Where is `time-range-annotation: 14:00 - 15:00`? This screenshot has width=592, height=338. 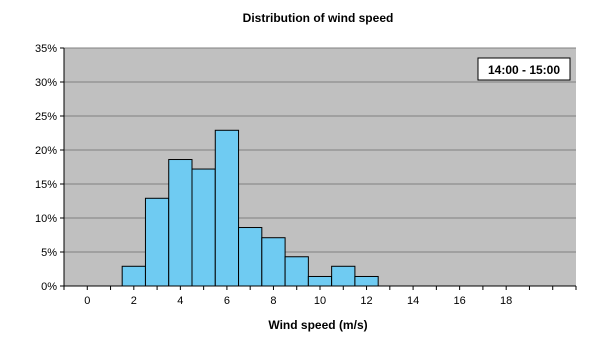 time-range-annotation: 14:00 - 15:00 is located at coordinates (524, 69).